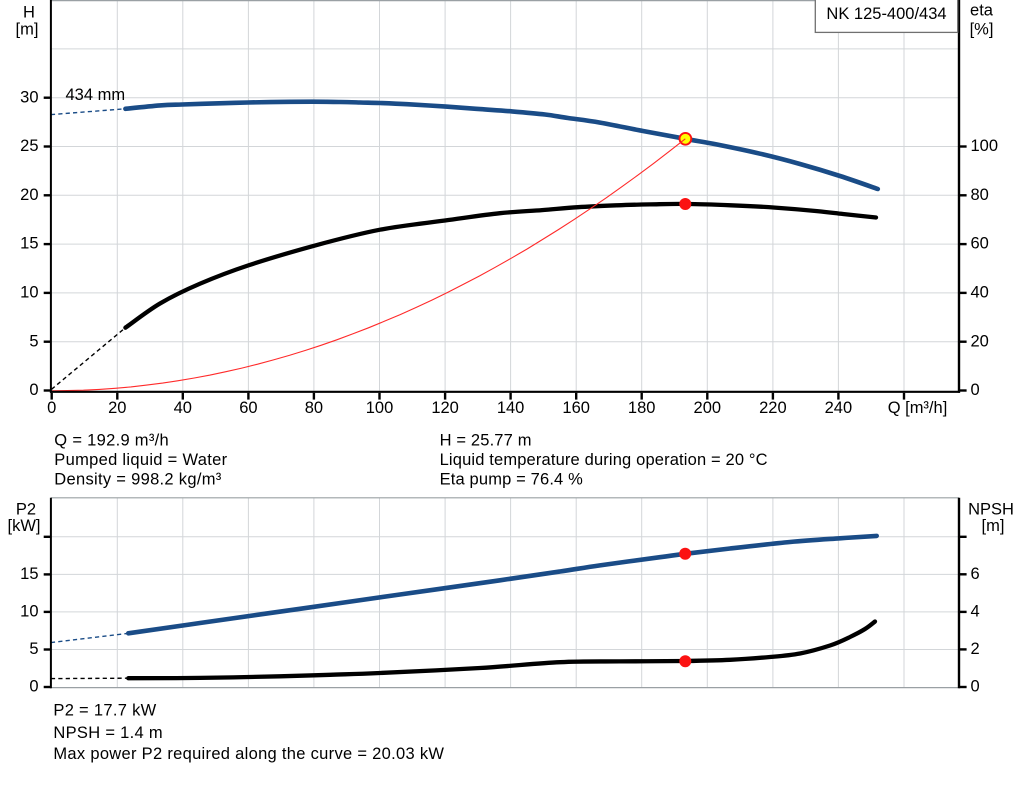  Describe the element at coordinates (29, 13) in the screenshot. I see `svg-text: H` at that location.